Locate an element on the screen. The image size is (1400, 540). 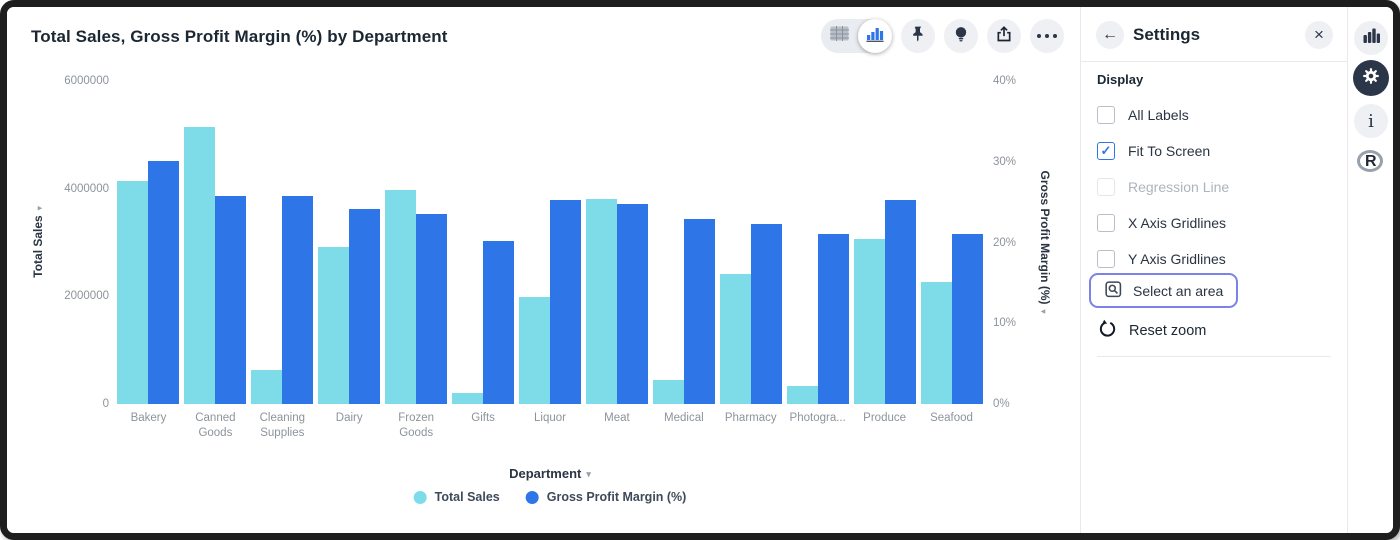
export-button is located at coordinates (1004, 36).